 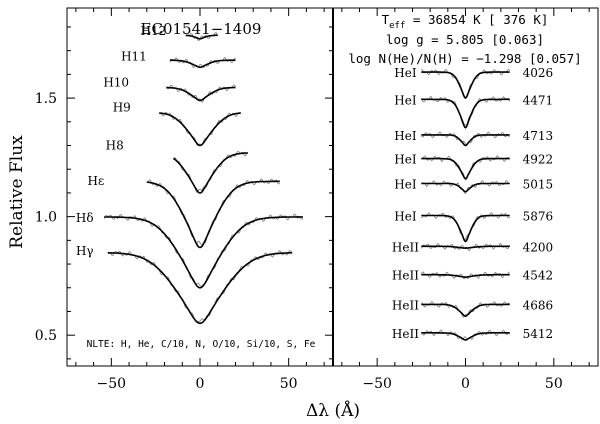 I want to click on wavelength-label: 5876, so click(x=538, y=216).